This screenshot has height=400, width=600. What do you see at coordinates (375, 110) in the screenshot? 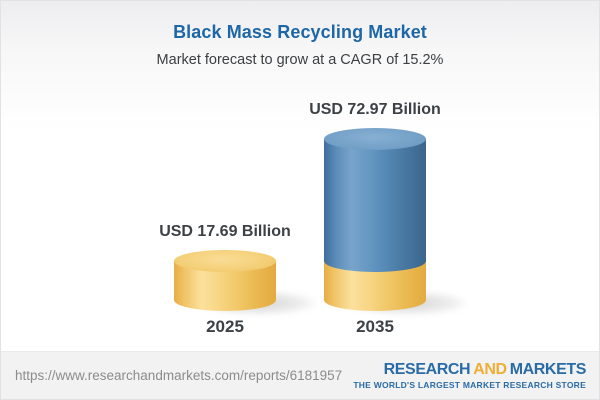
I see `data-label-2035: USD 72.97 Billion` at bounding box center [375, 110].